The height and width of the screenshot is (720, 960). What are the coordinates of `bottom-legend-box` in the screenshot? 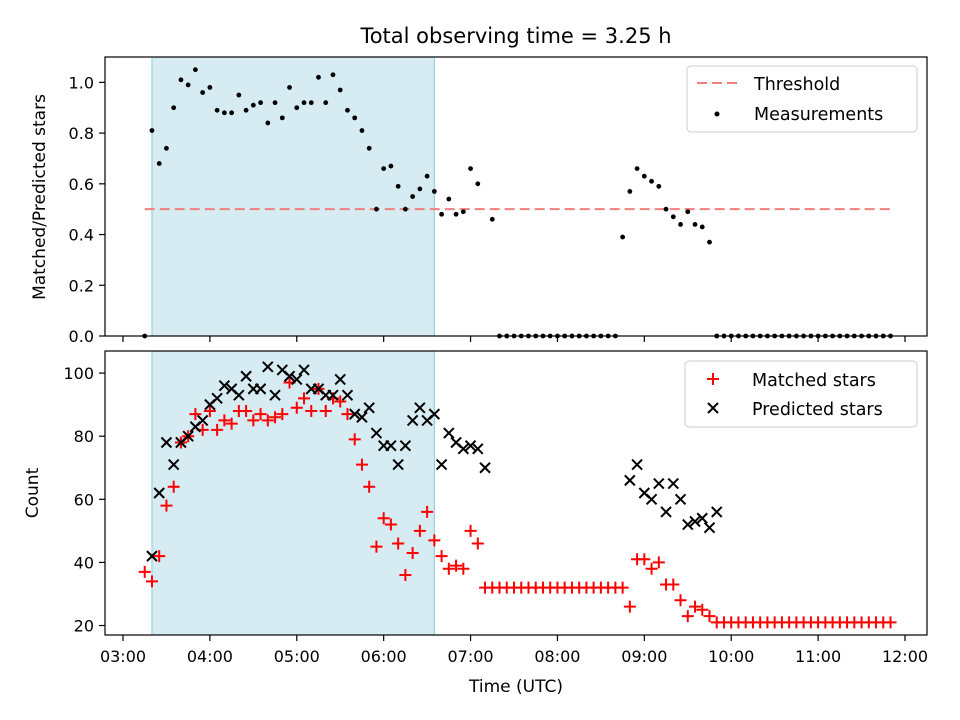 It's located at (801, 394).